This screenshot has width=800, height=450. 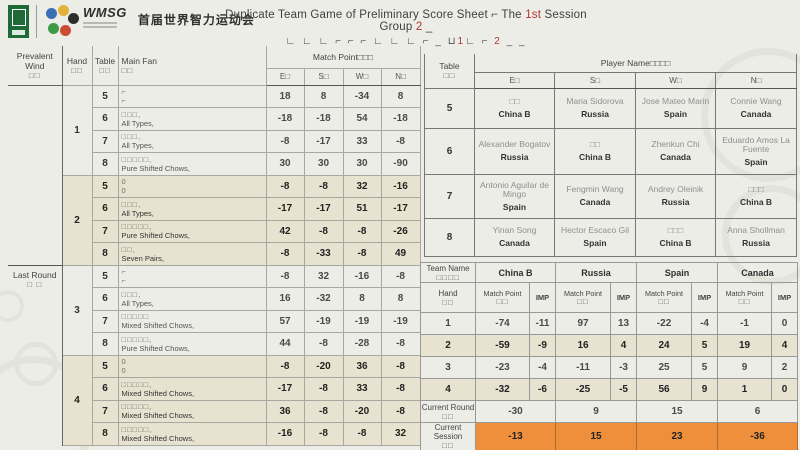 What do you see at coordinates (542, 345) in the screenshot?
I see `imp-value: -9` at bounding box center [542, 345].